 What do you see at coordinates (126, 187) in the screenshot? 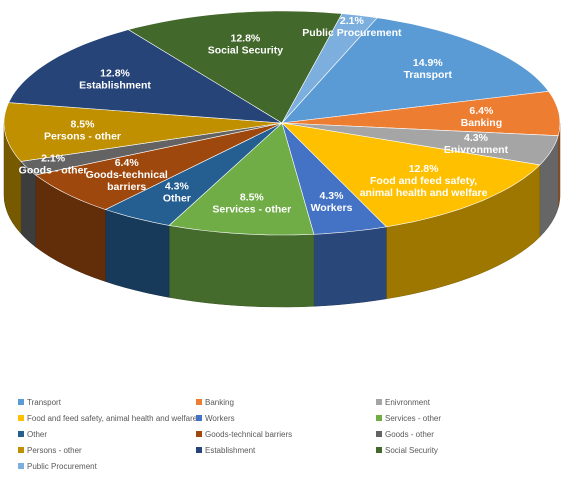
I see `data-label-name-goods-technical-barriers: barriers` at bounding box center [126, 187].